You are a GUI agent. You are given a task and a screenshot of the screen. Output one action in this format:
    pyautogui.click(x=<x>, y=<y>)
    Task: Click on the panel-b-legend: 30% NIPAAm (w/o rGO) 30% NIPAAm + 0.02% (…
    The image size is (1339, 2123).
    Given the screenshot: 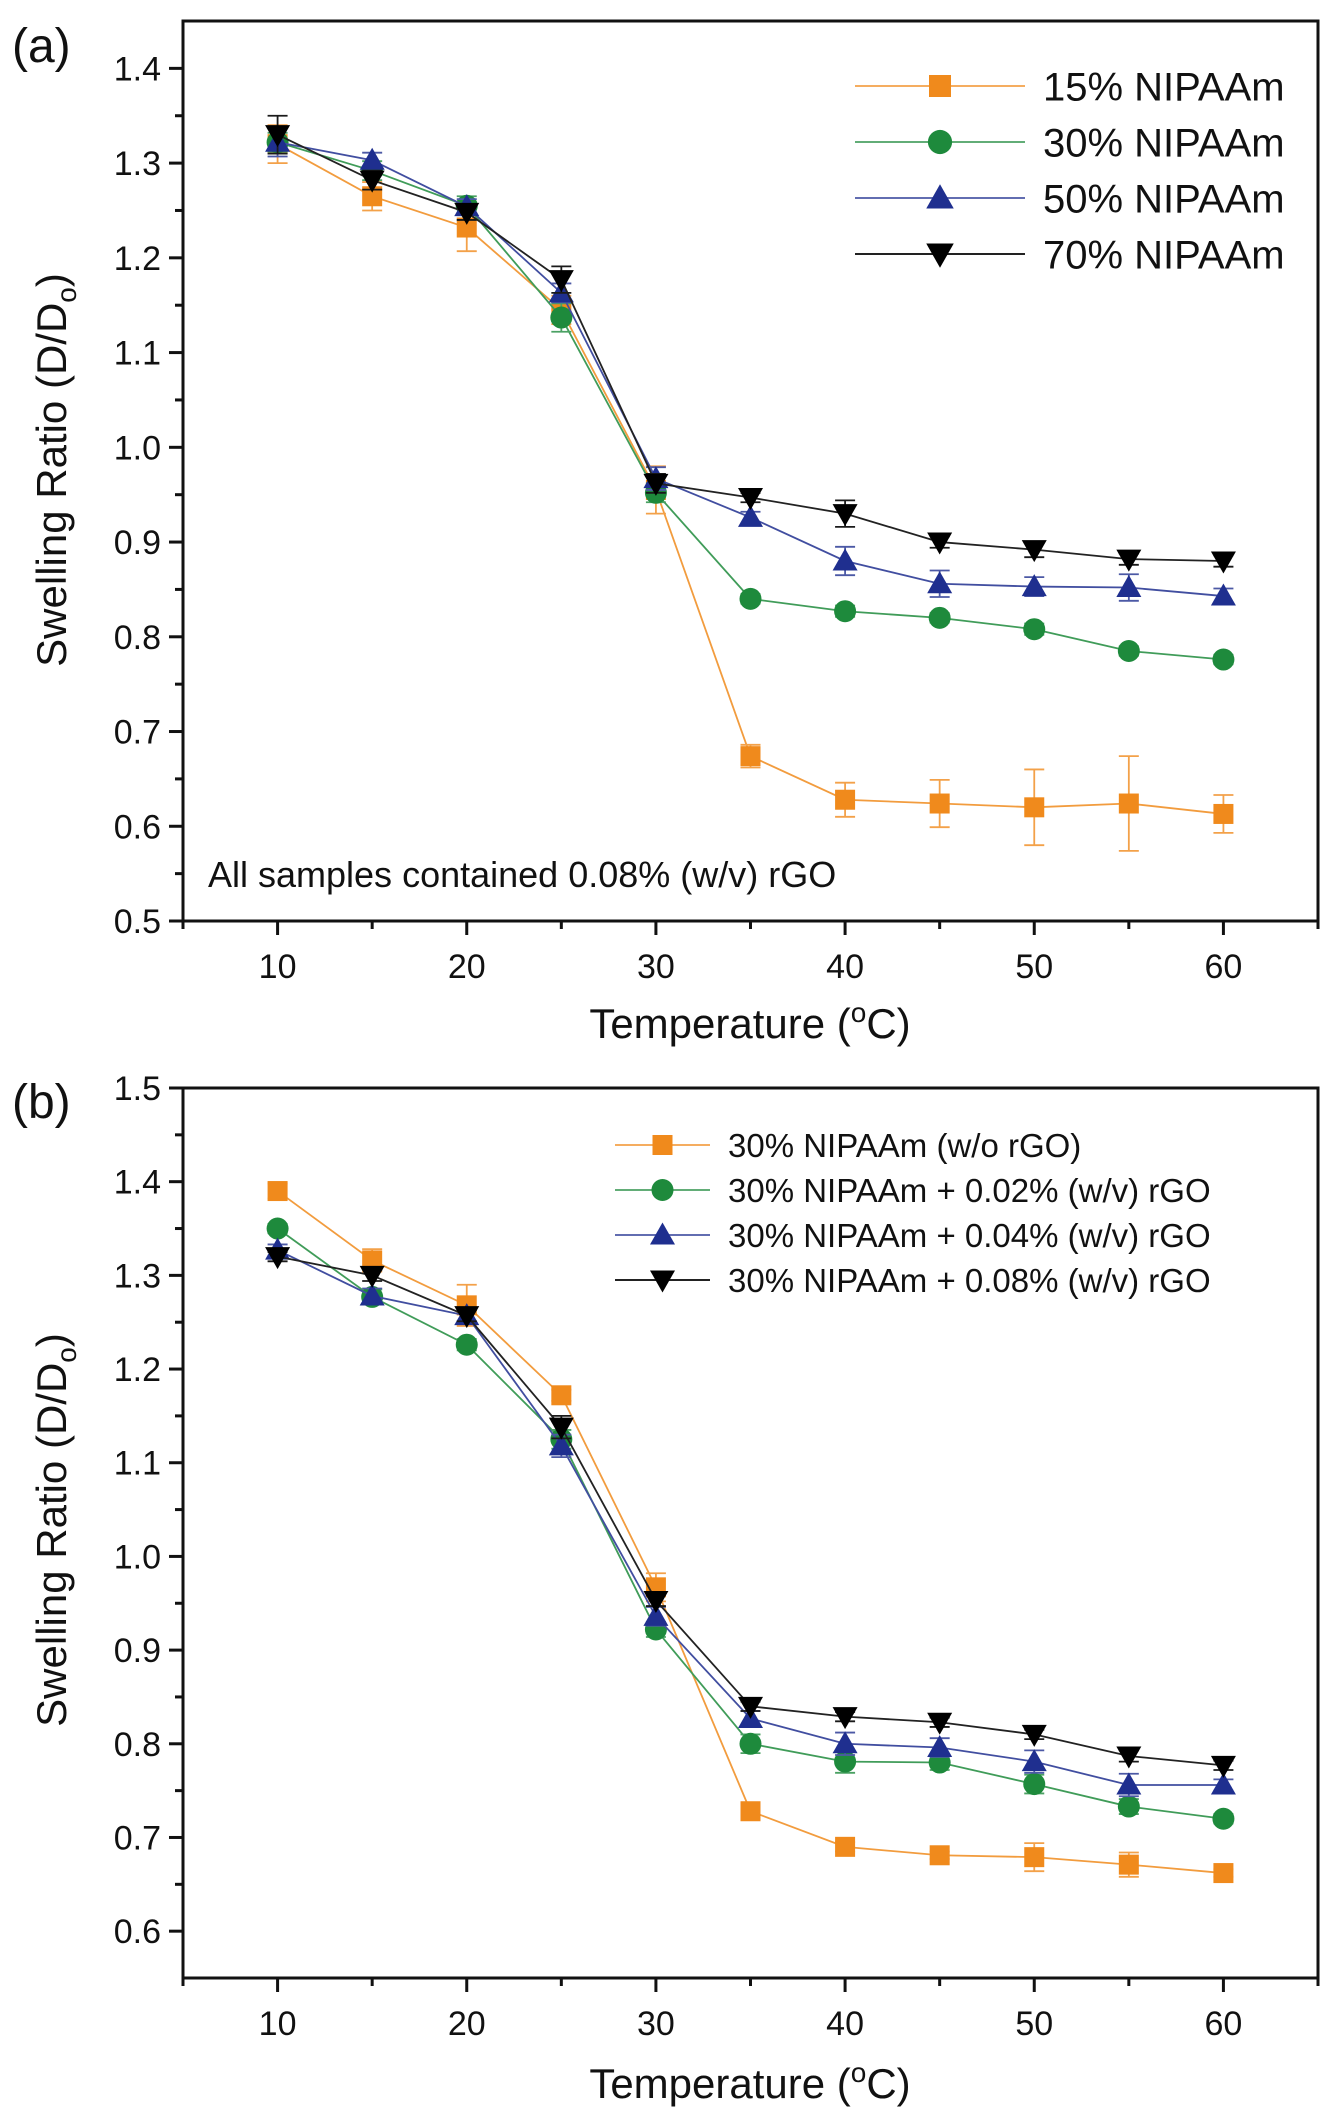 What is the action you would take?
    pyautogui.click(x=913, y=1213)
    